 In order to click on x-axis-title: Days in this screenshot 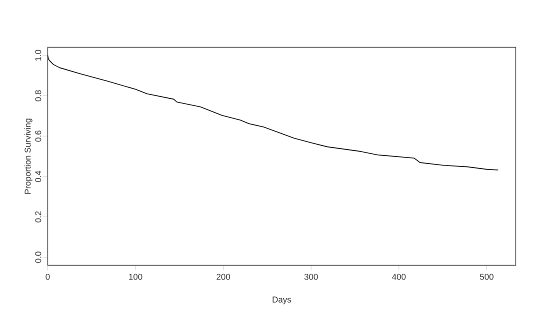, I will do `click(282, 300)`.